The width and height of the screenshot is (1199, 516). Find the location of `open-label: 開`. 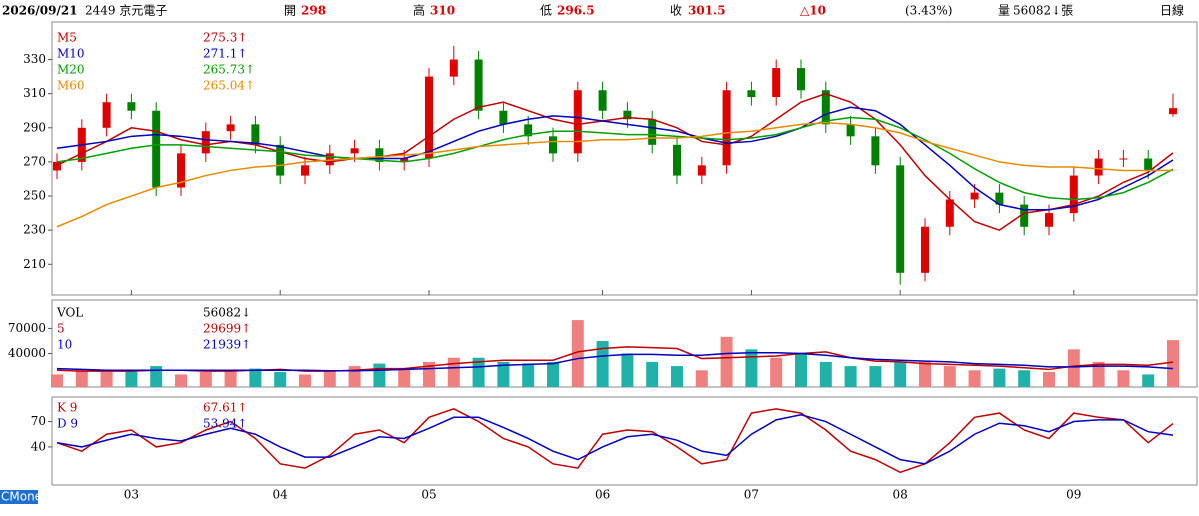

open-label: 開 is located at coordinates (290, 11).